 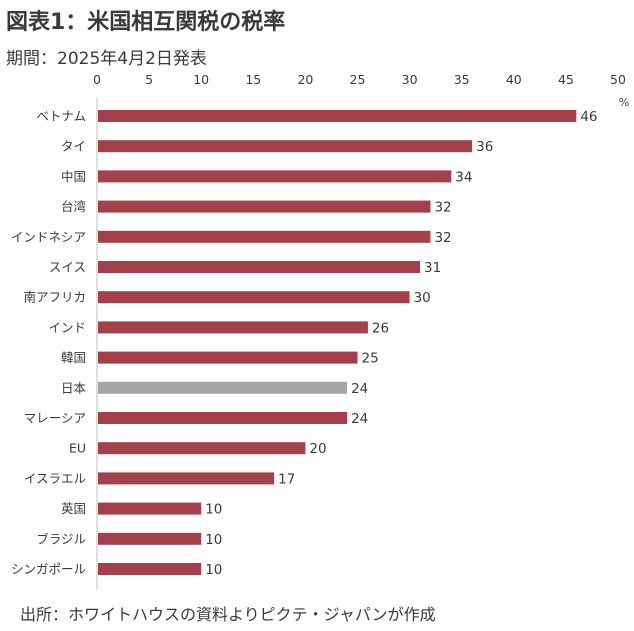 What do you see at coordinates (462, 79) in the screenshot?
I see `x-tick-label: 35` at bounding box center [462, 79].